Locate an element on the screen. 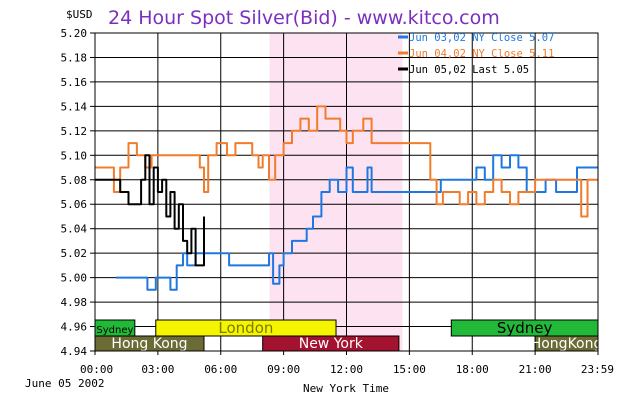 The image size is (630, 400). session-label-2: Sydney is located at coordinates (525, 328).